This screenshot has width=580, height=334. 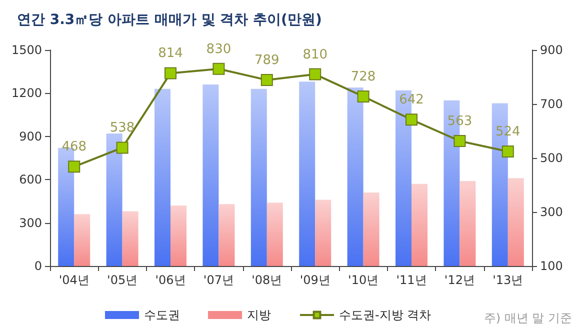 What do you see at coordinates (122, 128) in the screenshot?
I see `data-label: 538` at bounding box center [122, 128].